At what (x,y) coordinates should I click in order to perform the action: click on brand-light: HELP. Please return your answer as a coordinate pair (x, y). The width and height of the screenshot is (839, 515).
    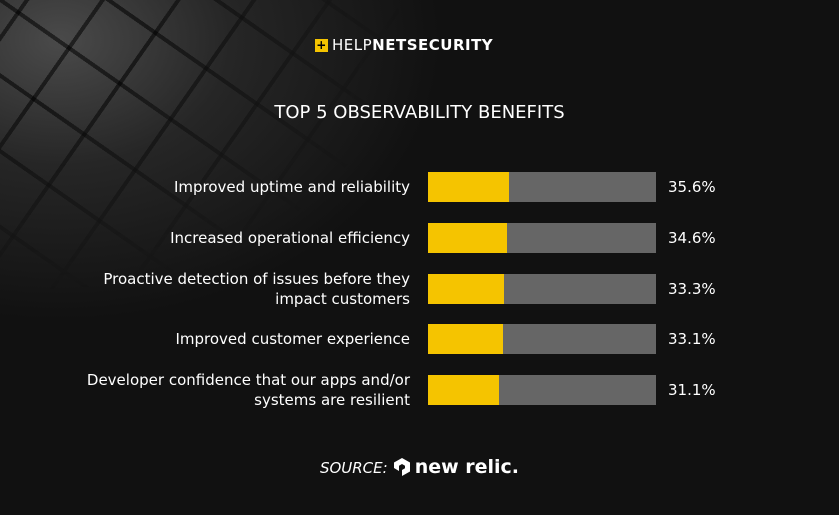
    Looking at the image, I should click on (352, 45).